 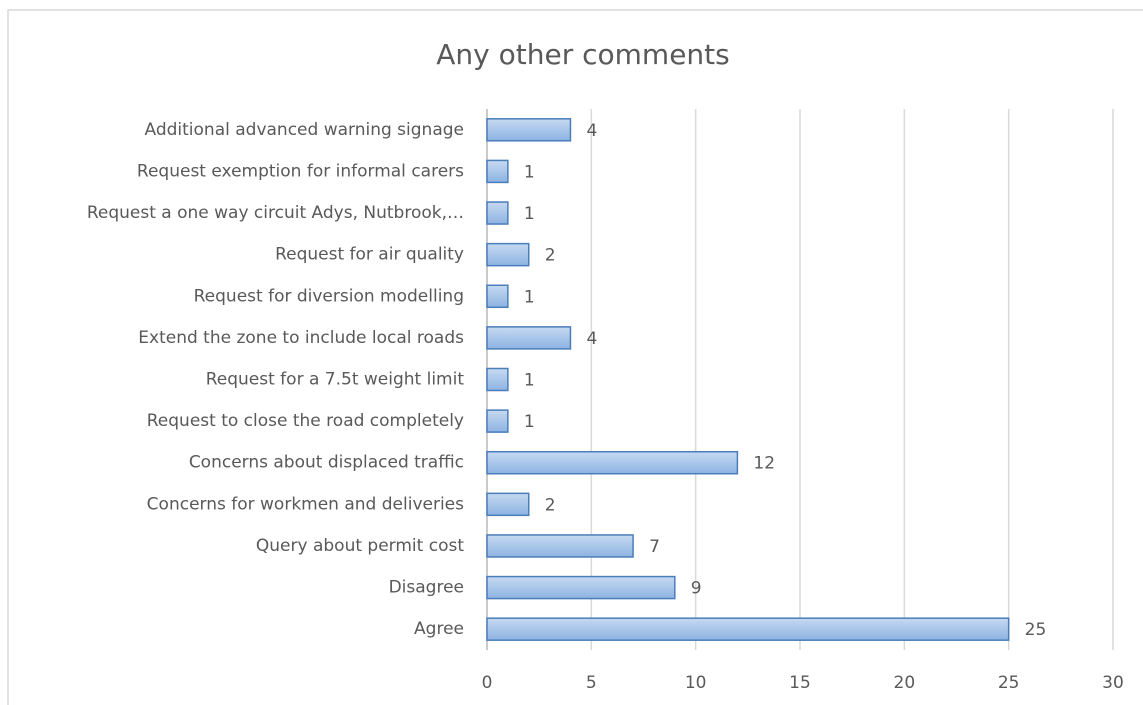 I want to click on x-tick-label: 30, so click(x=1113, y=683).